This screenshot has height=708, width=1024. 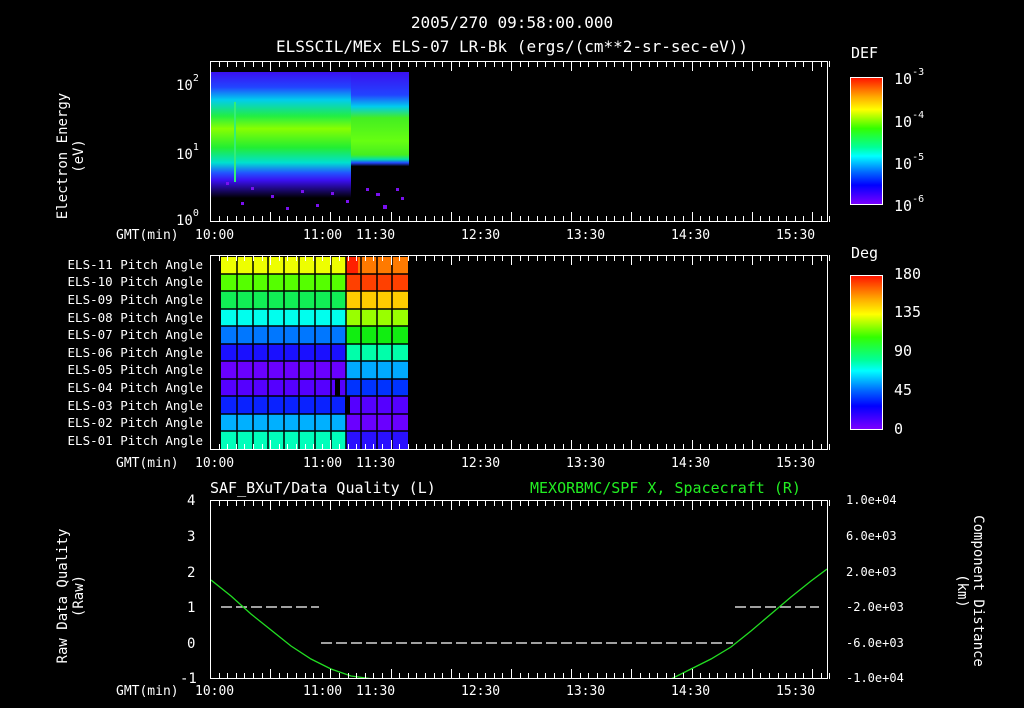 What do you see at coordinates (903, 351) in the screenshot?
I see `deg-tick-90: 90` at bounding box center [903, 351].